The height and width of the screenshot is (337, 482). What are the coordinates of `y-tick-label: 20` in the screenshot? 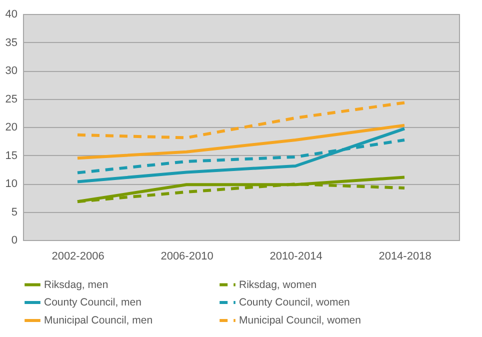 It's located at (11, 128).